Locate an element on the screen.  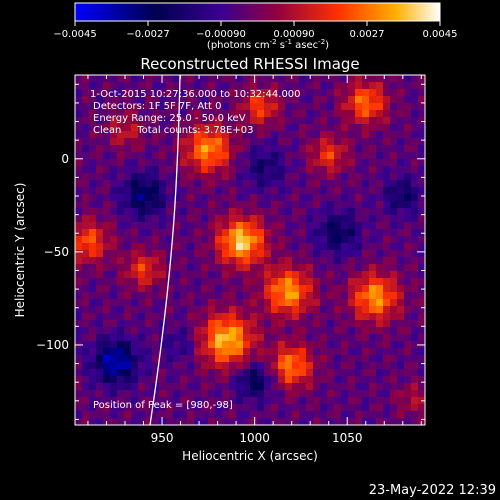
y-axis-label: Heliocentric Y (arcsec) is located at coordinates (20, 250).